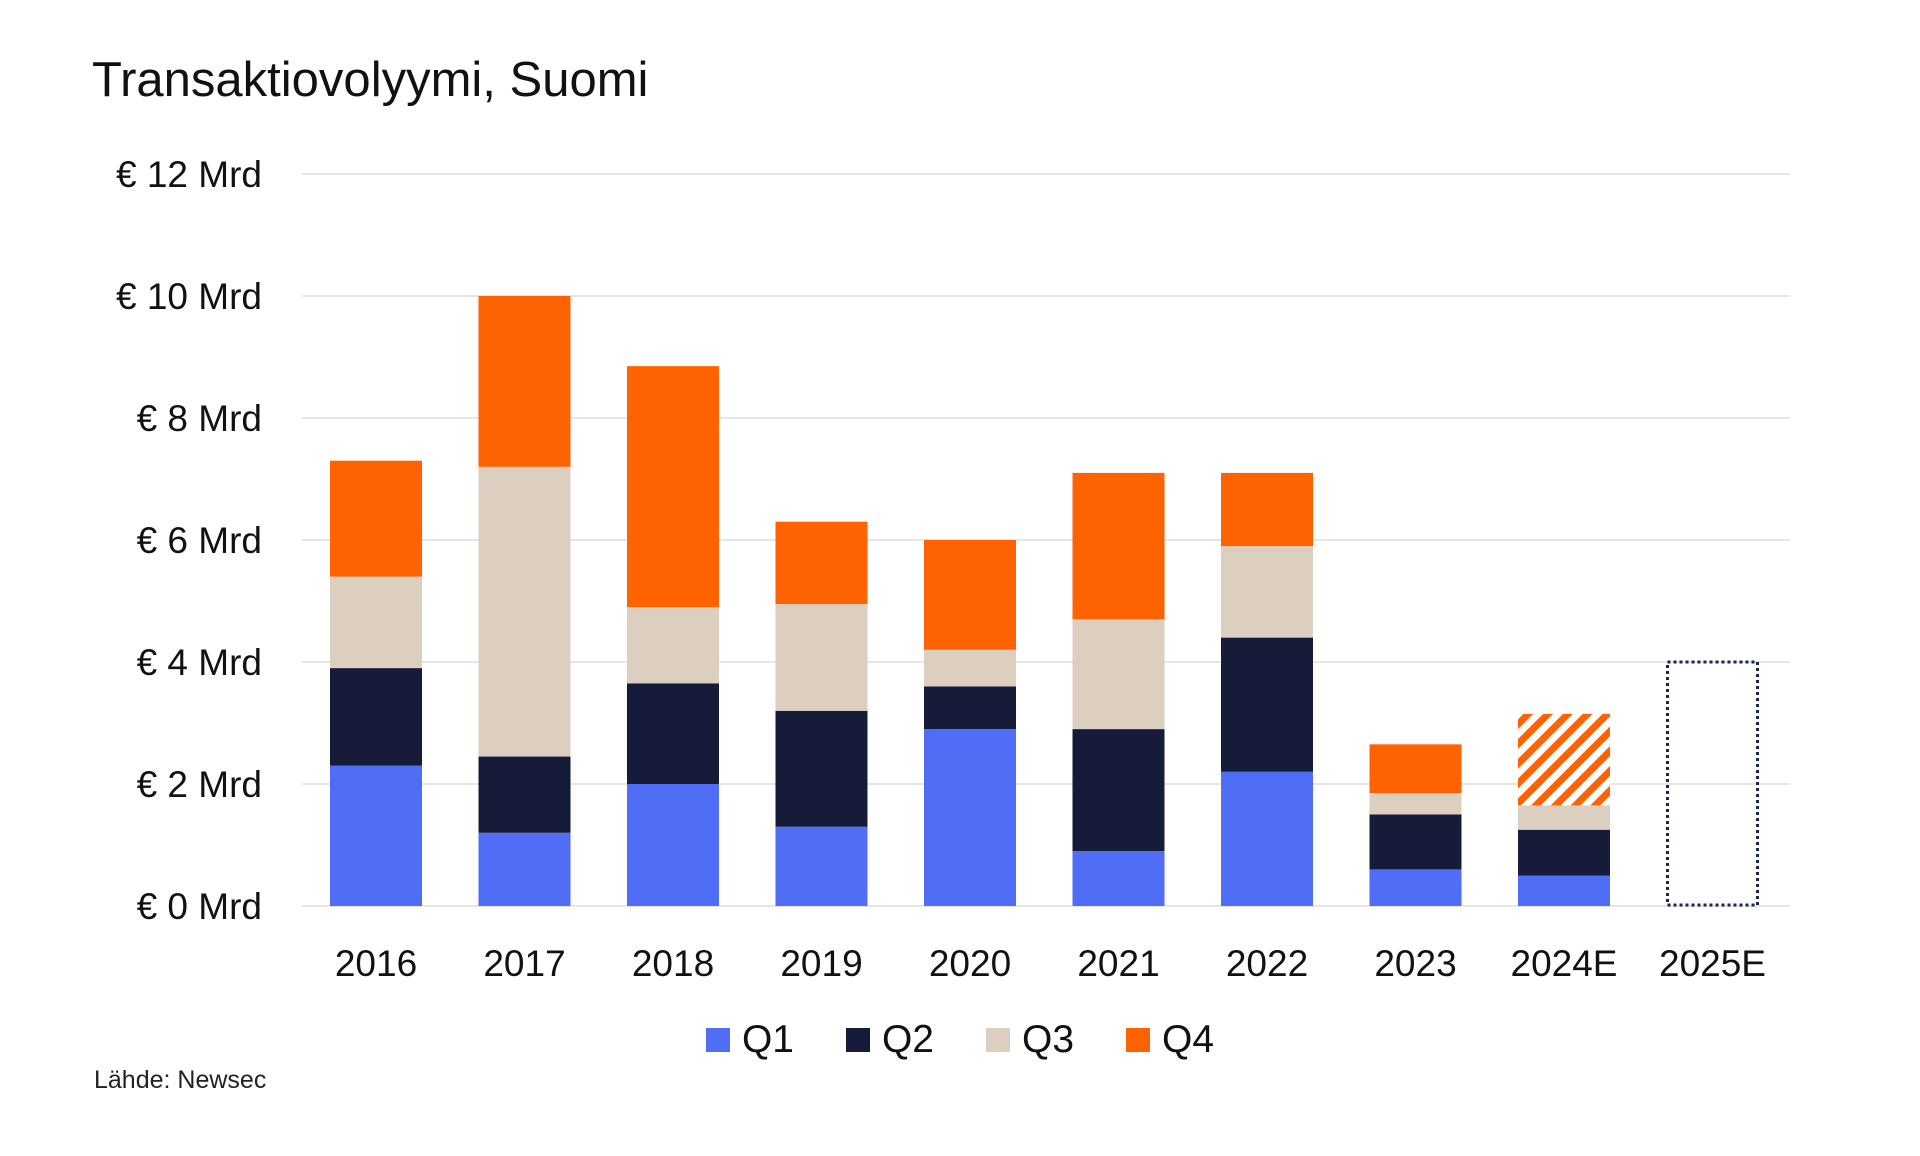  I want to click on bar-q2-2023, so click(1415, 842).